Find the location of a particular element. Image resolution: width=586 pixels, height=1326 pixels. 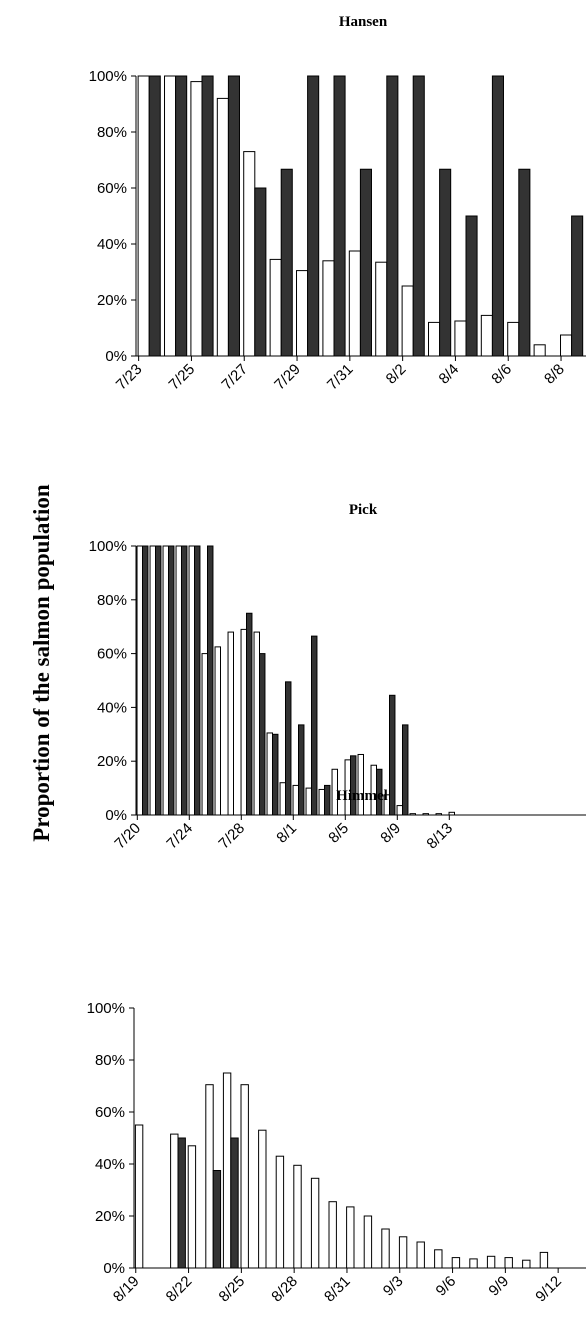

y-tick-label: 20% is located at coordinates (112, 300).